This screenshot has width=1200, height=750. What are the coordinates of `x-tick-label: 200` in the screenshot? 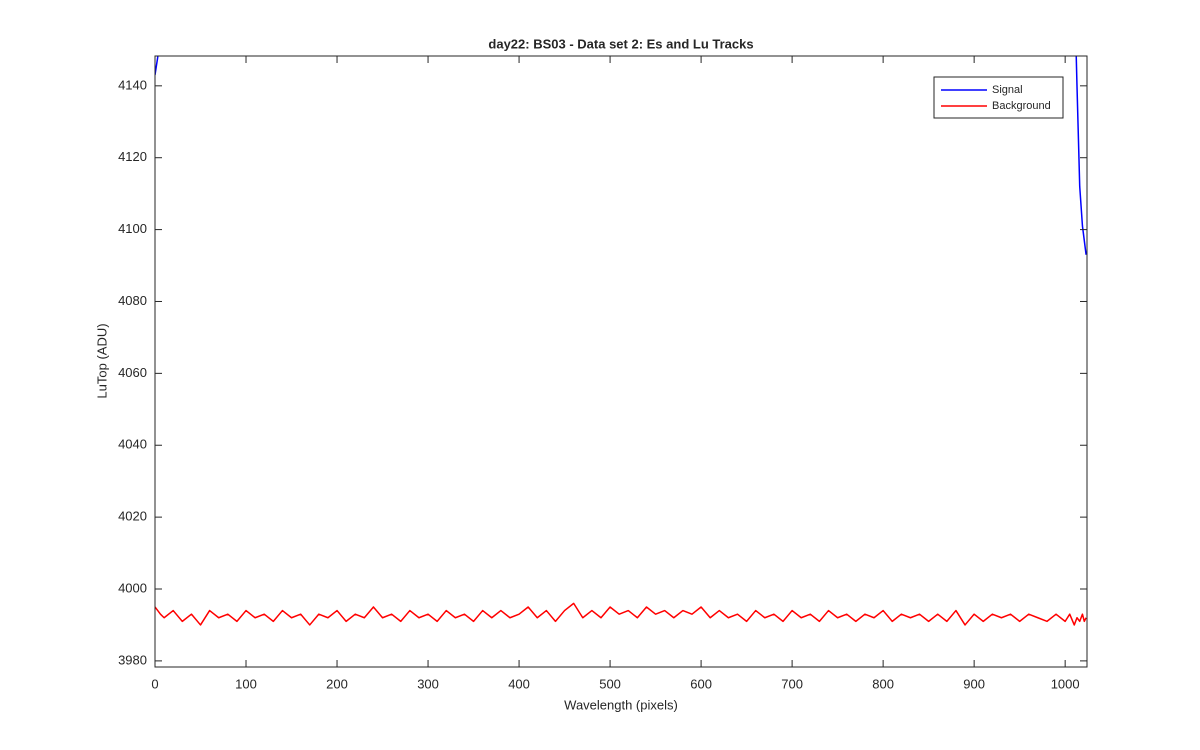 It's located at (337, 683).